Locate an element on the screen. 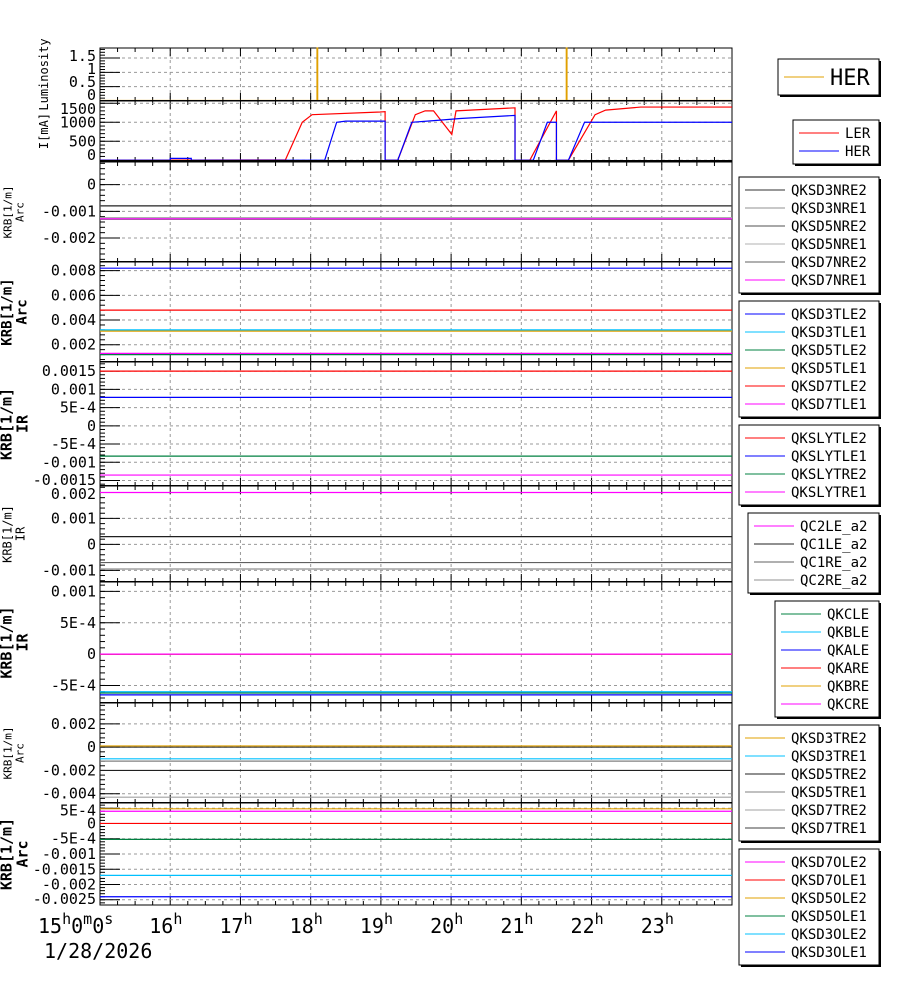 This screenshot has height=984, width=900. y-tick-label: 0.006 is located at coordinates (73, 295).